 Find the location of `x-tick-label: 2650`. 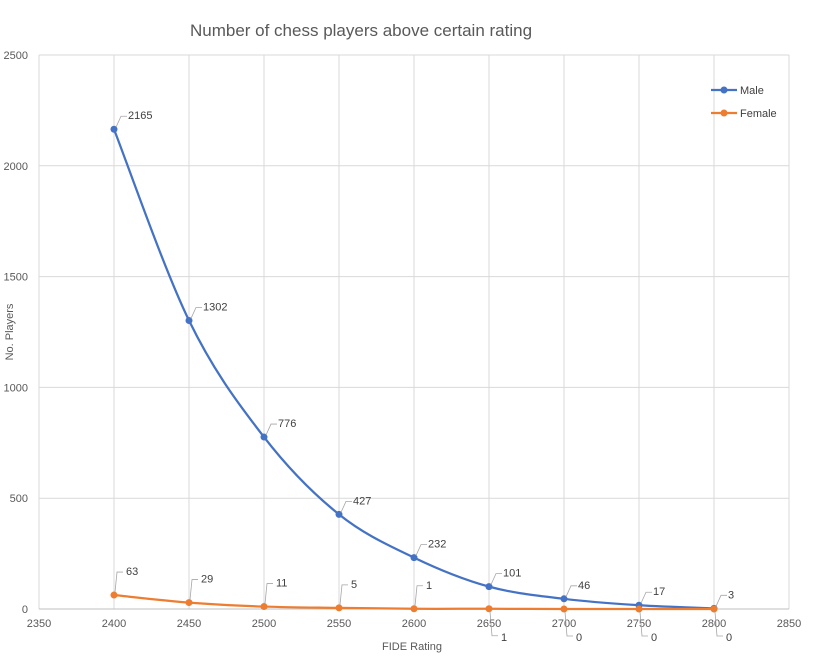

x-tick-label: 2650 is located at coordinates (489, 624).